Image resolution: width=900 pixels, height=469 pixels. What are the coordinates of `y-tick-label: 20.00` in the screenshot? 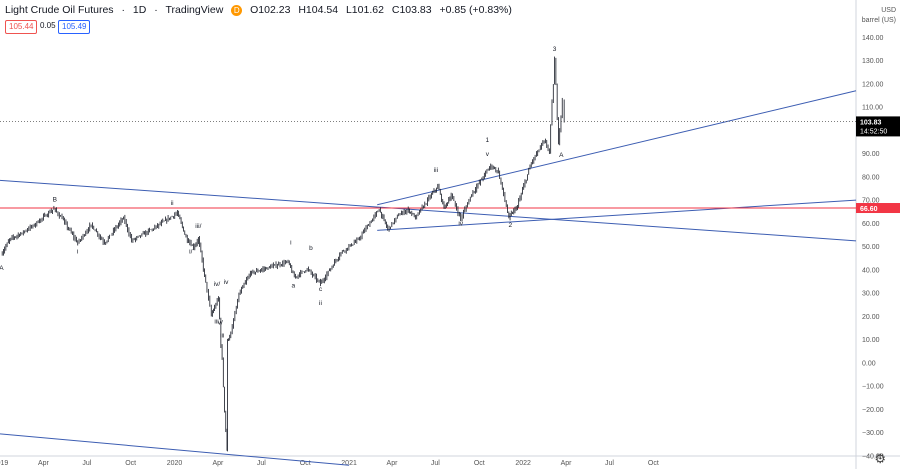 It's located at (871, 317).